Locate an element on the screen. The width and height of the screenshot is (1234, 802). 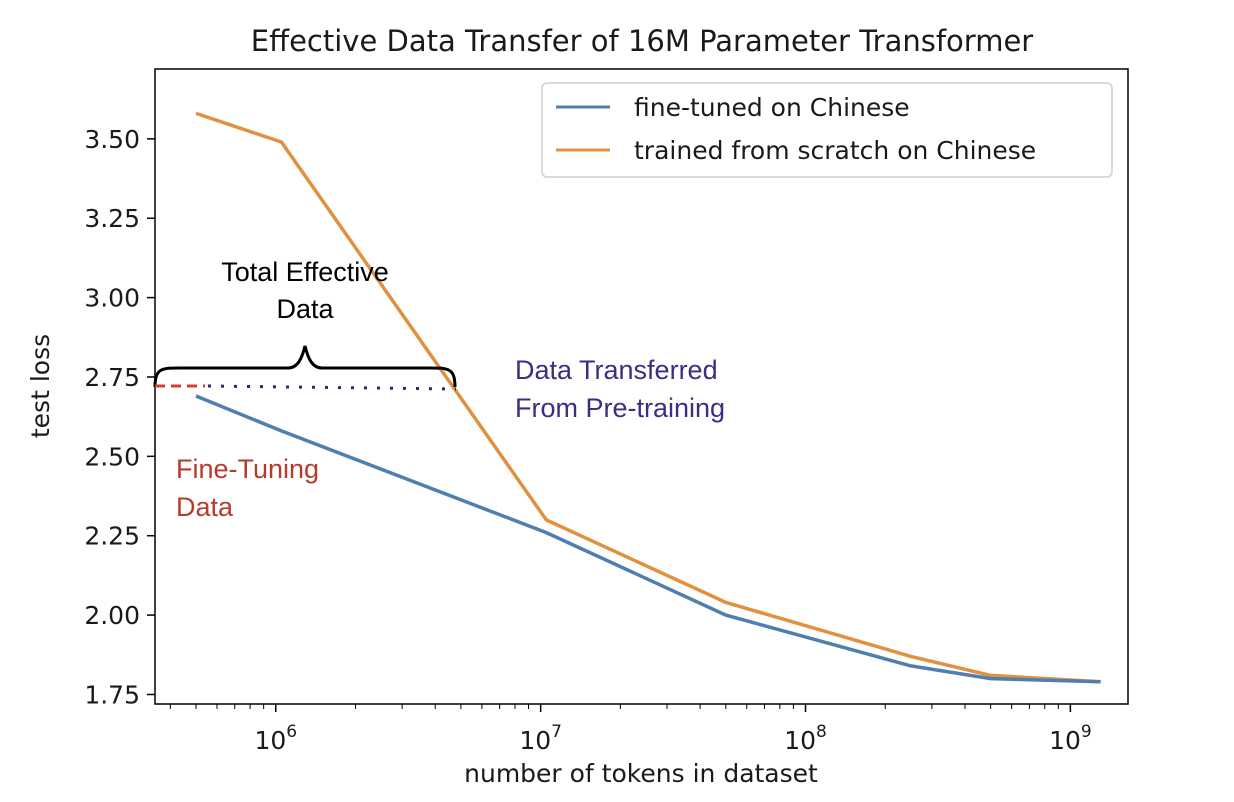
y-tick-label: 2.75 is located at coordinates (112, 377).